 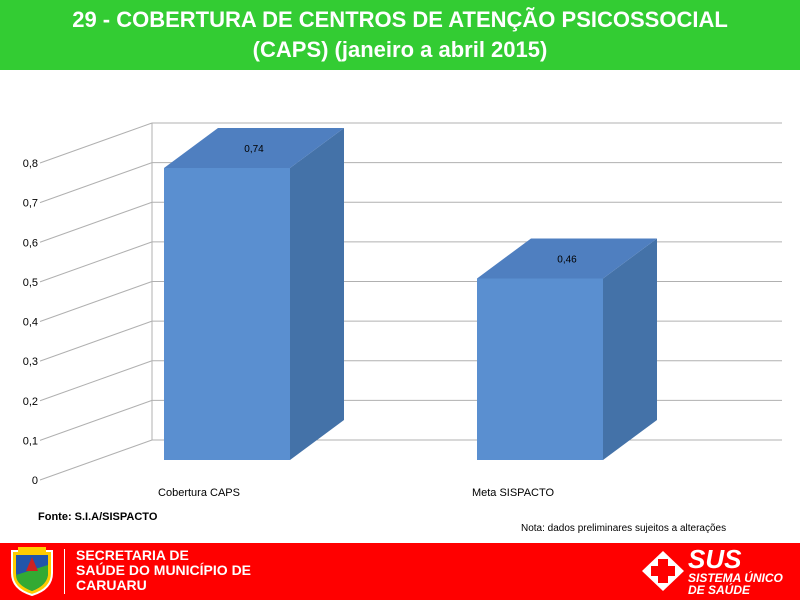 I want to click on sus-subtitle: SISTEMA ÚNICO DE SAÚDE, so click(x=735, y=584).